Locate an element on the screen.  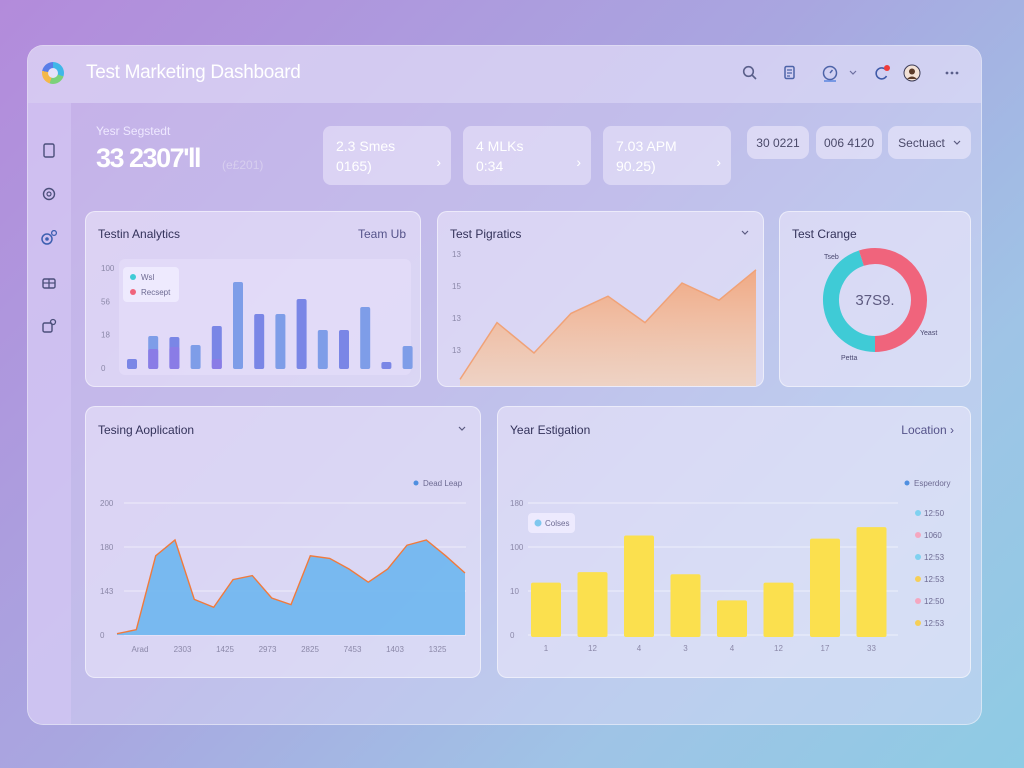
legend-item-2: Recsept is located at coordinates (156, 292).